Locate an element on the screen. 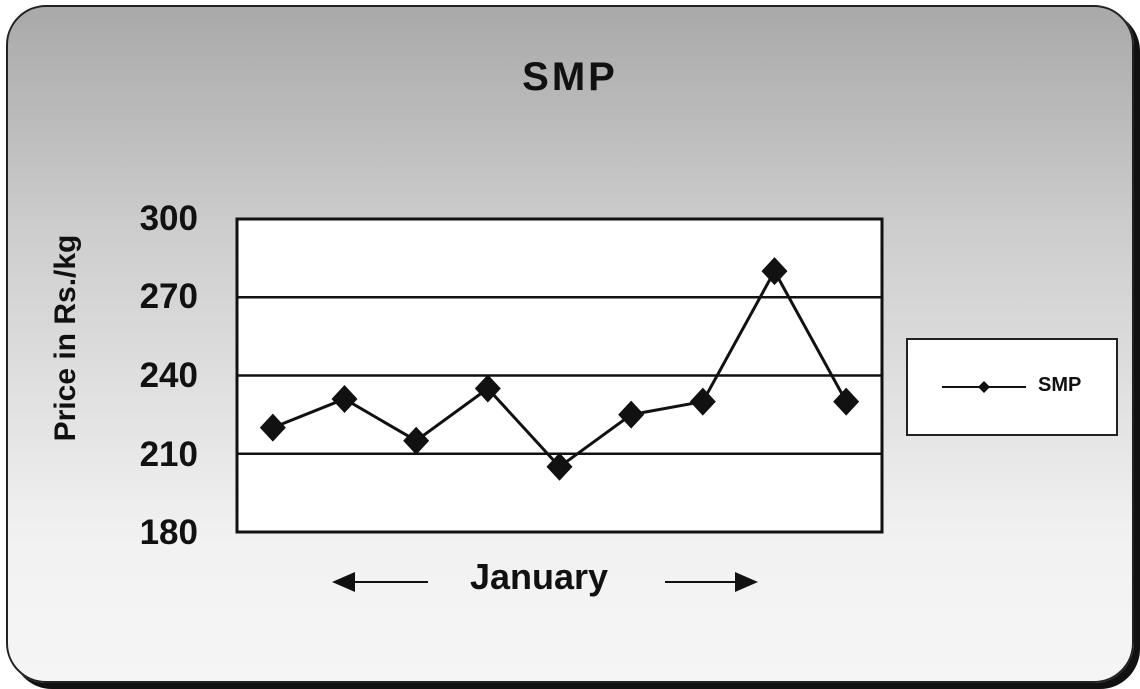  y-tick-label: 300 is located at coordinates (168, 218).